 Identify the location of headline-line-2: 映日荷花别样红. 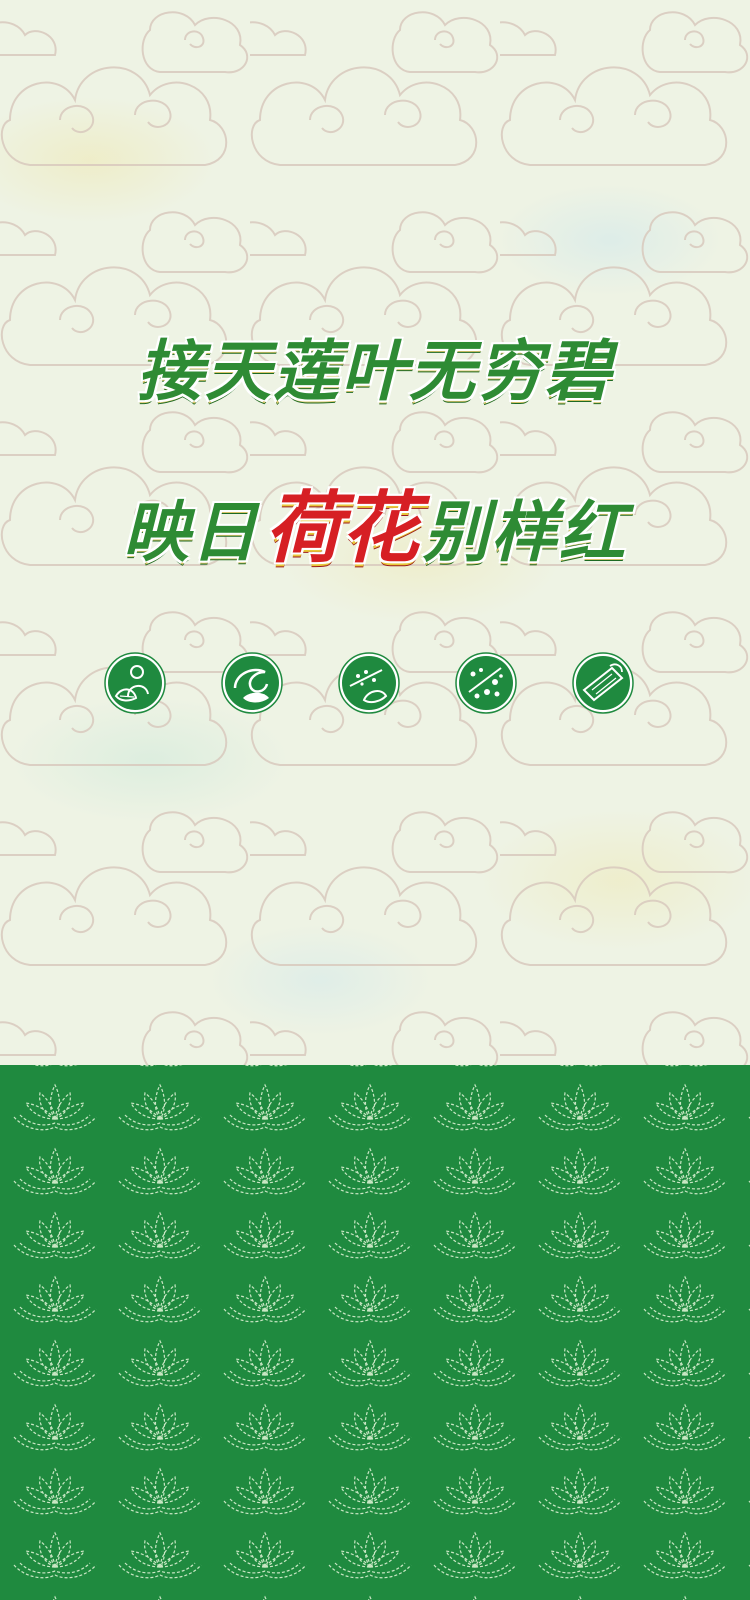
(375, 531).